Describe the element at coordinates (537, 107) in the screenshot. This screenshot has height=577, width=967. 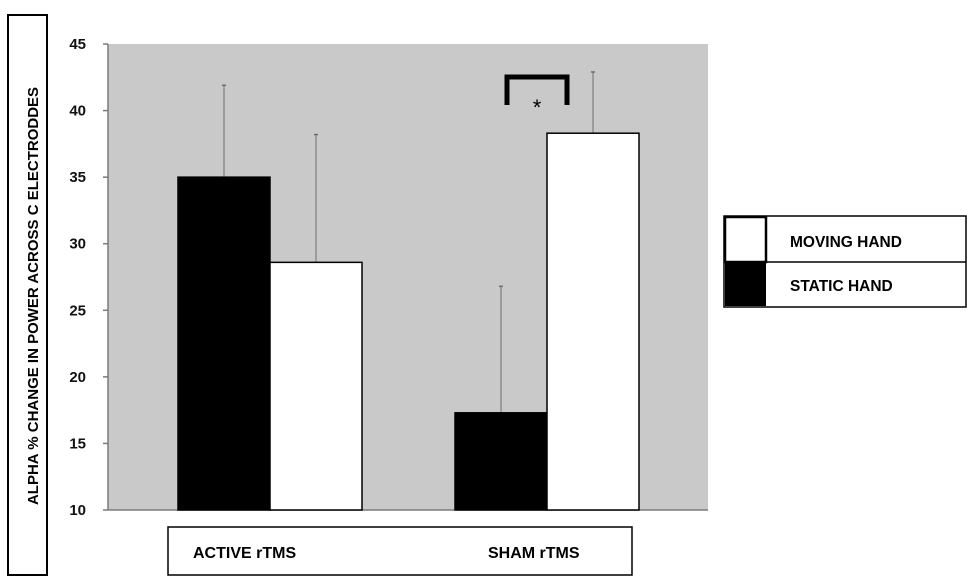
I see `significance-star: *` at that location.